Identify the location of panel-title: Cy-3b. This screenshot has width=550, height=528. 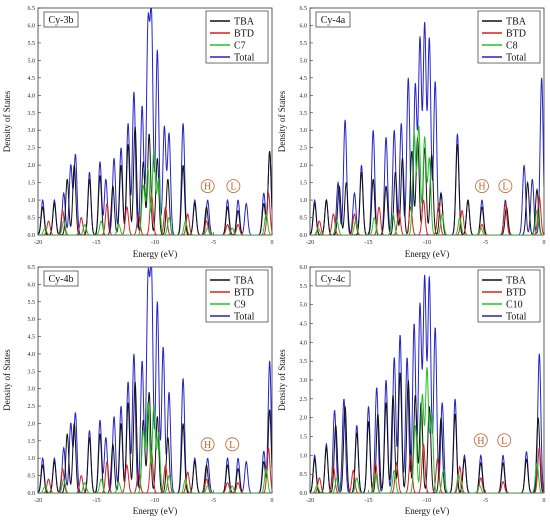
(61, 19).